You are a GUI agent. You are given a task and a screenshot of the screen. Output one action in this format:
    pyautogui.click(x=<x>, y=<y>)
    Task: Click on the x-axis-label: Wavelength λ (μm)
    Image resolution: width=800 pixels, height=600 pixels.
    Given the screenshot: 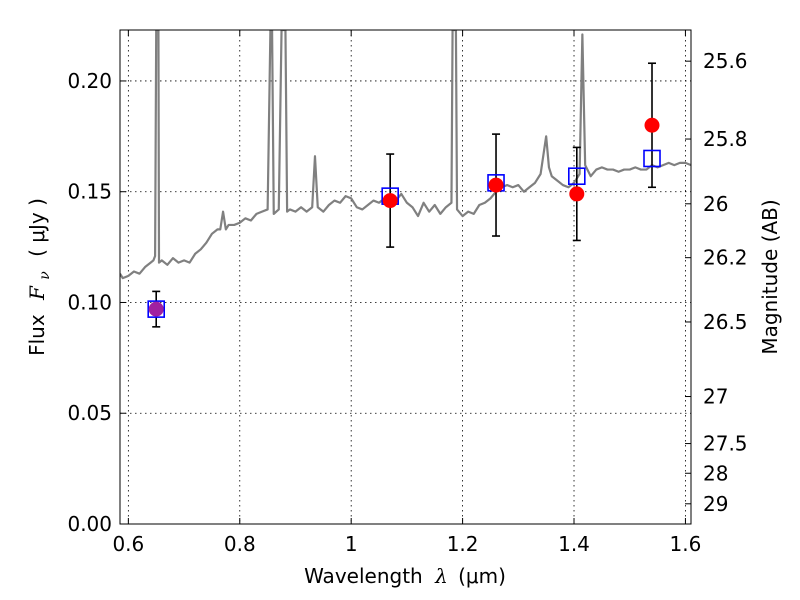 What is the action you would take?
    pyautogui.click(x=405, y=576)
    